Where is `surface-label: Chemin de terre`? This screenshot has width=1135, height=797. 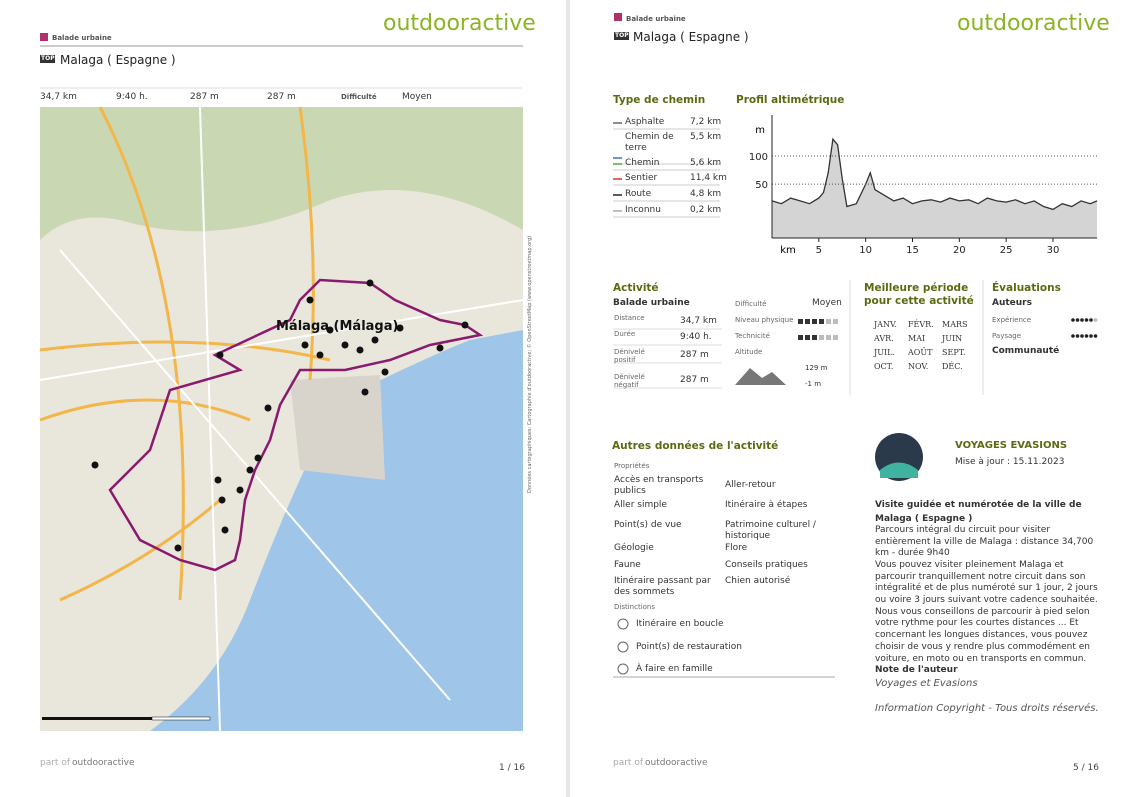 surface-label: Chemin de terre is located at coordinates (649, 142).